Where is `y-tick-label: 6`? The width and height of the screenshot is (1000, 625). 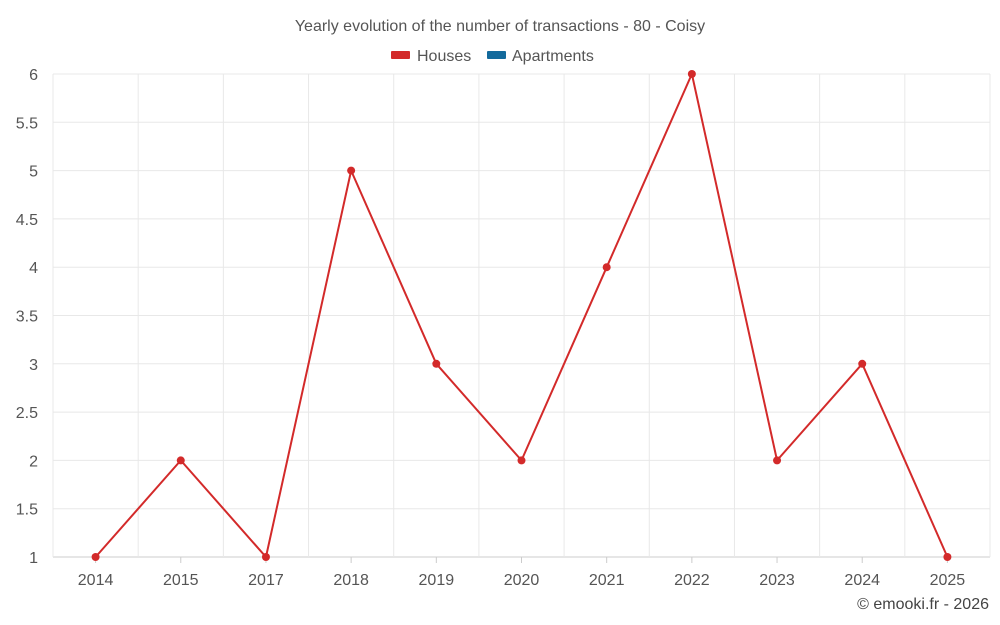
y-tick-label: 6 is located at coordinates (33, 75).